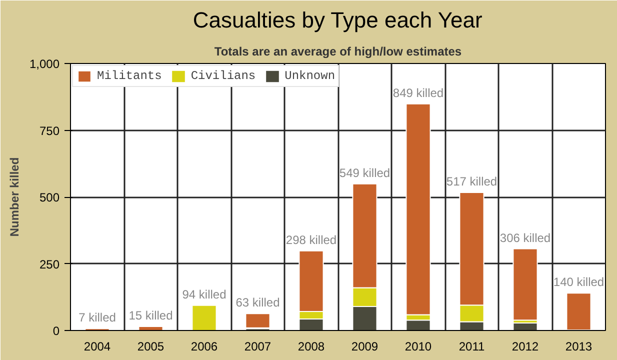 The image size is (617, 360). I want to click on total-label: 298 killed, so click(311, 239).